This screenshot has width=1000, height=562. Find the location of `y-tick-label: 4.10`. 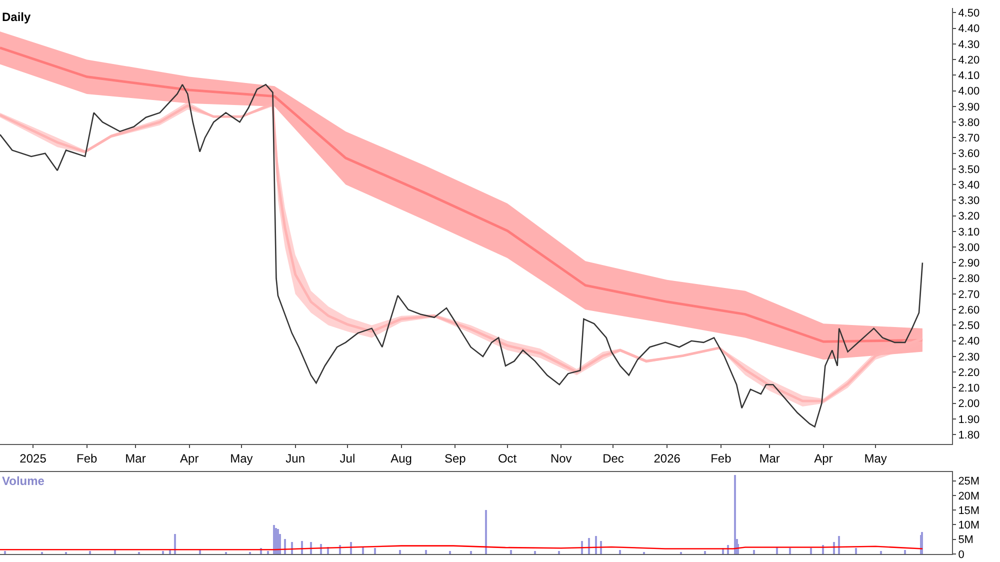

y-tick-label: 4.10 is located at coordinates (969, 76).